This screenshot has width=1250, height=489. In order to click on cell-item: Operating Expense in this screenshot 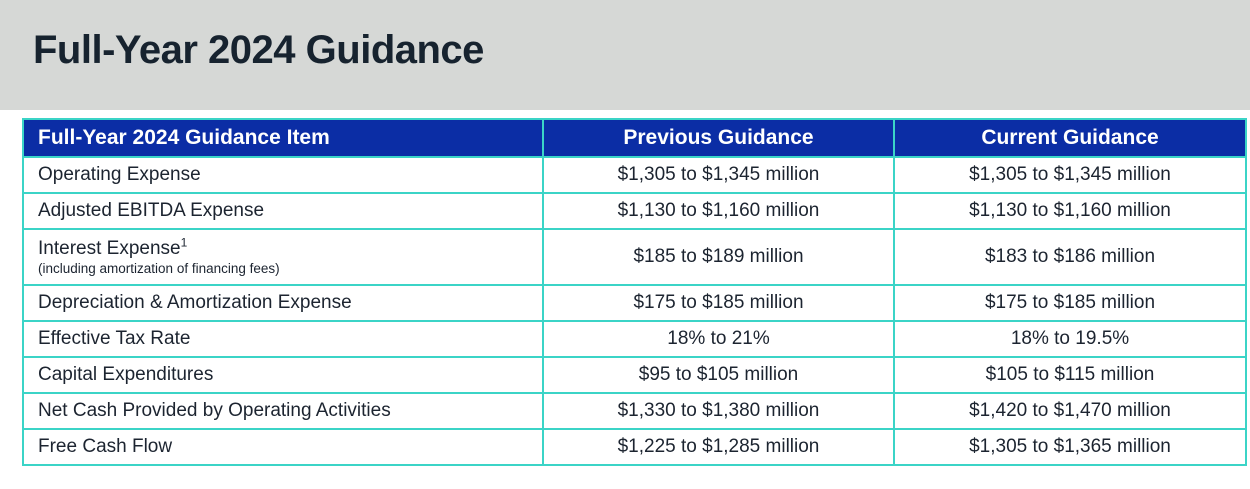, I will do `click(283, 175)`.